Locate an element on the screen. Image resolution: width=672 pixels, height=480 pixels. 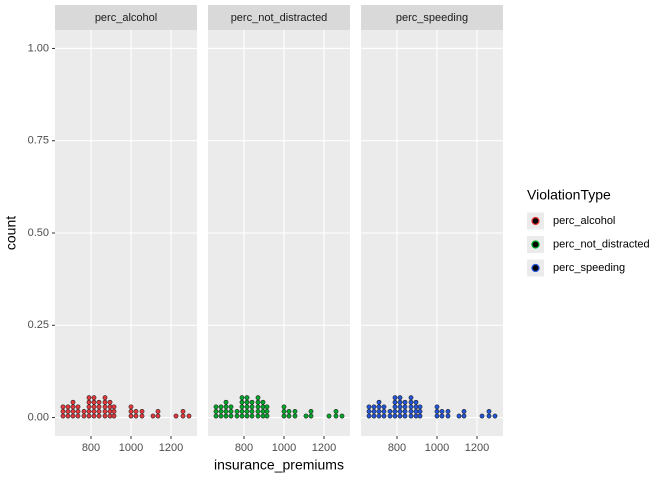
y-tick-label: 1.00 is located at coordinates (38, 48).